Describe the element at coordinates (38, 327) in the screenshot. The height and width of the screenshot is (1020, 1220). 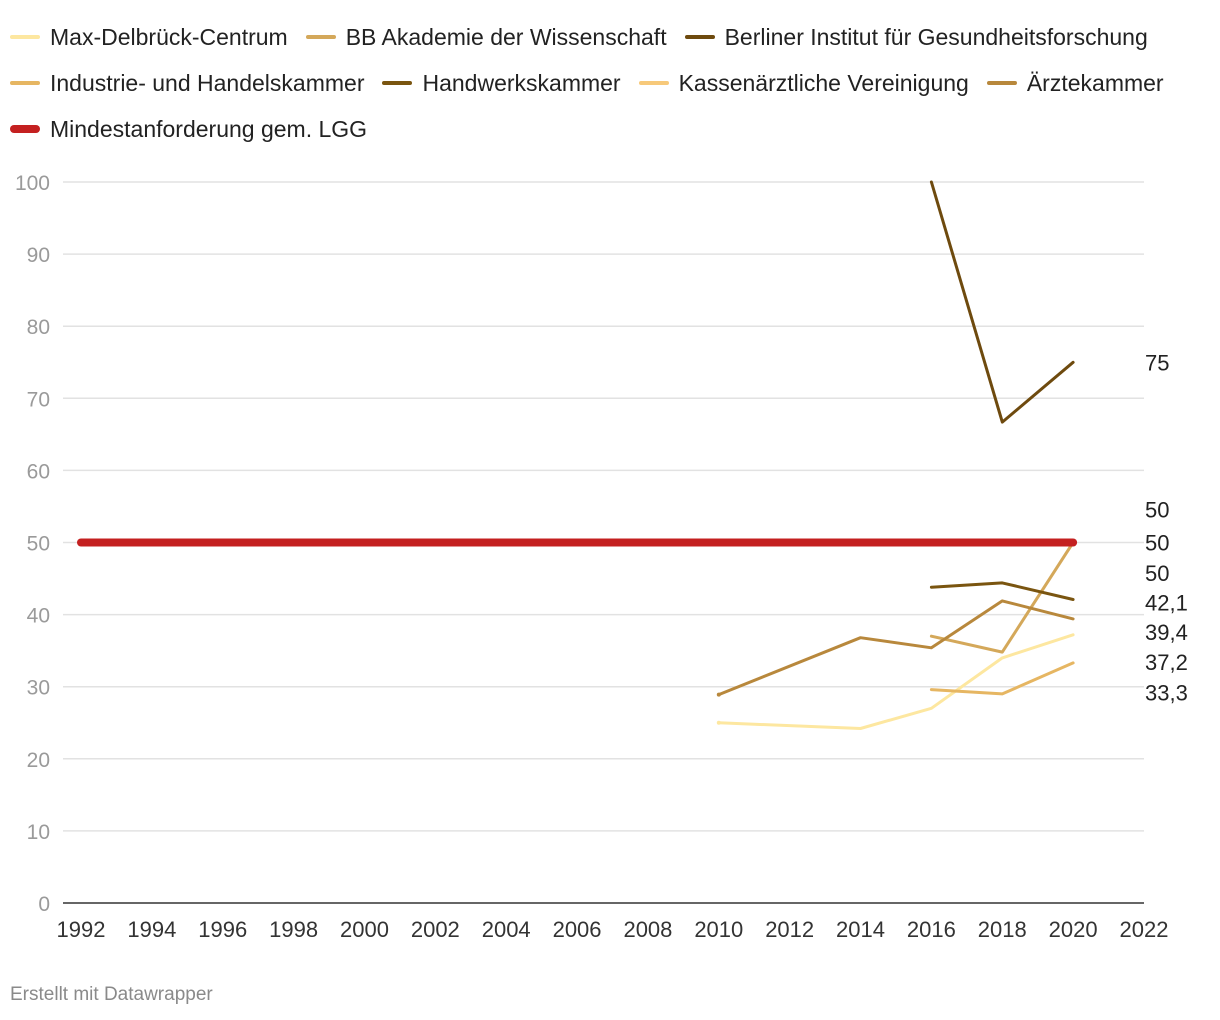
I see `y-tick-label: 80` at that location.